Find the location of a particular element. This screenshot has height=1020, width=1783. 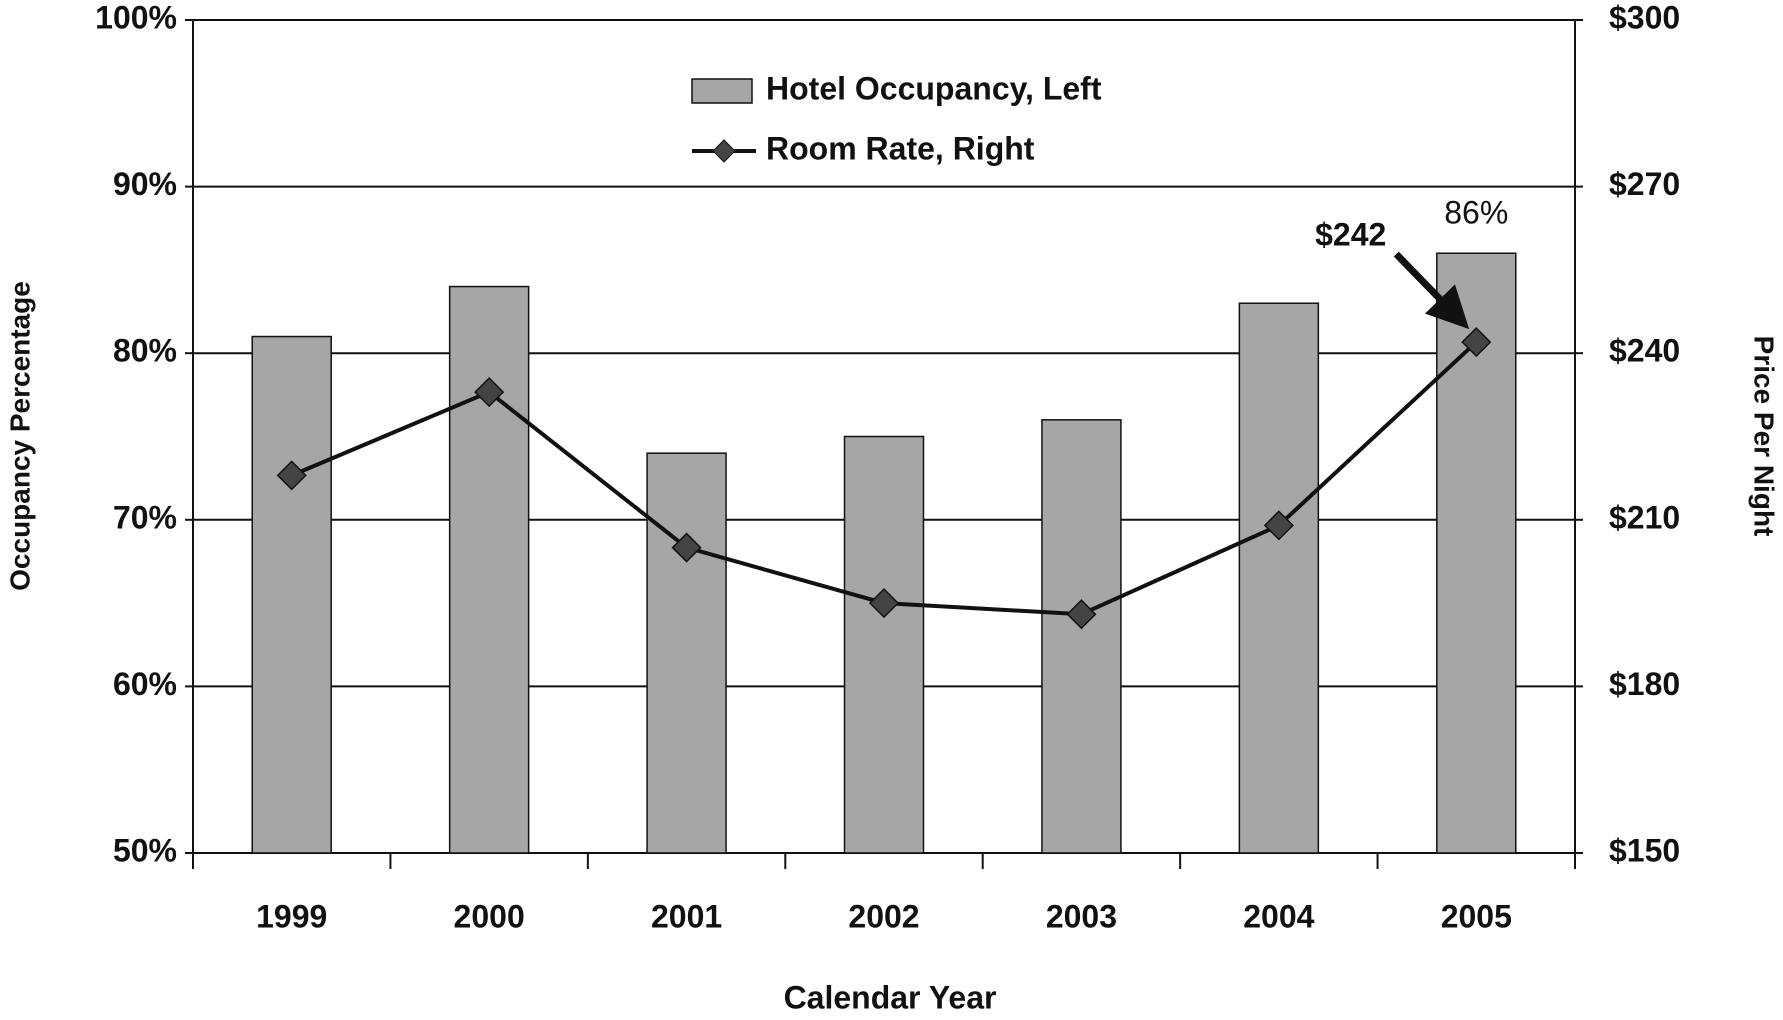

x-tick-label: 2004 is located at coordinates (1278, 916).